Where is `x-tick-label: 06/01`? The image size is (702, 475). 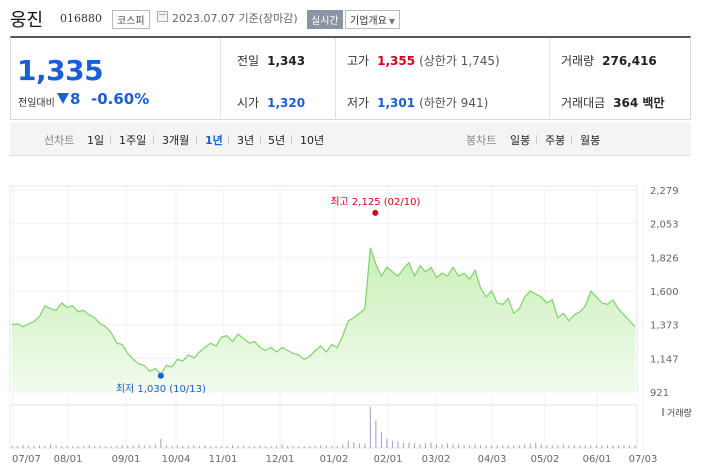
x-tick-label: 06/01 is located at coordinates (597, 459).